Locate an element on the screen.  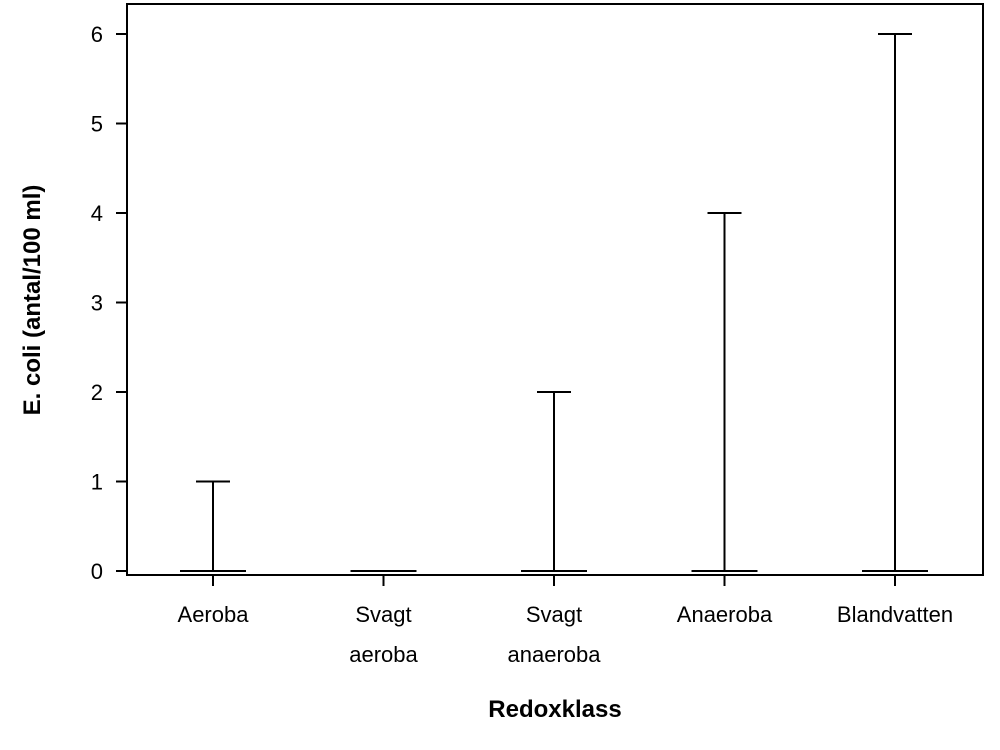
x-tick-label-line: Aeroba is located at coordinates (214, 614).